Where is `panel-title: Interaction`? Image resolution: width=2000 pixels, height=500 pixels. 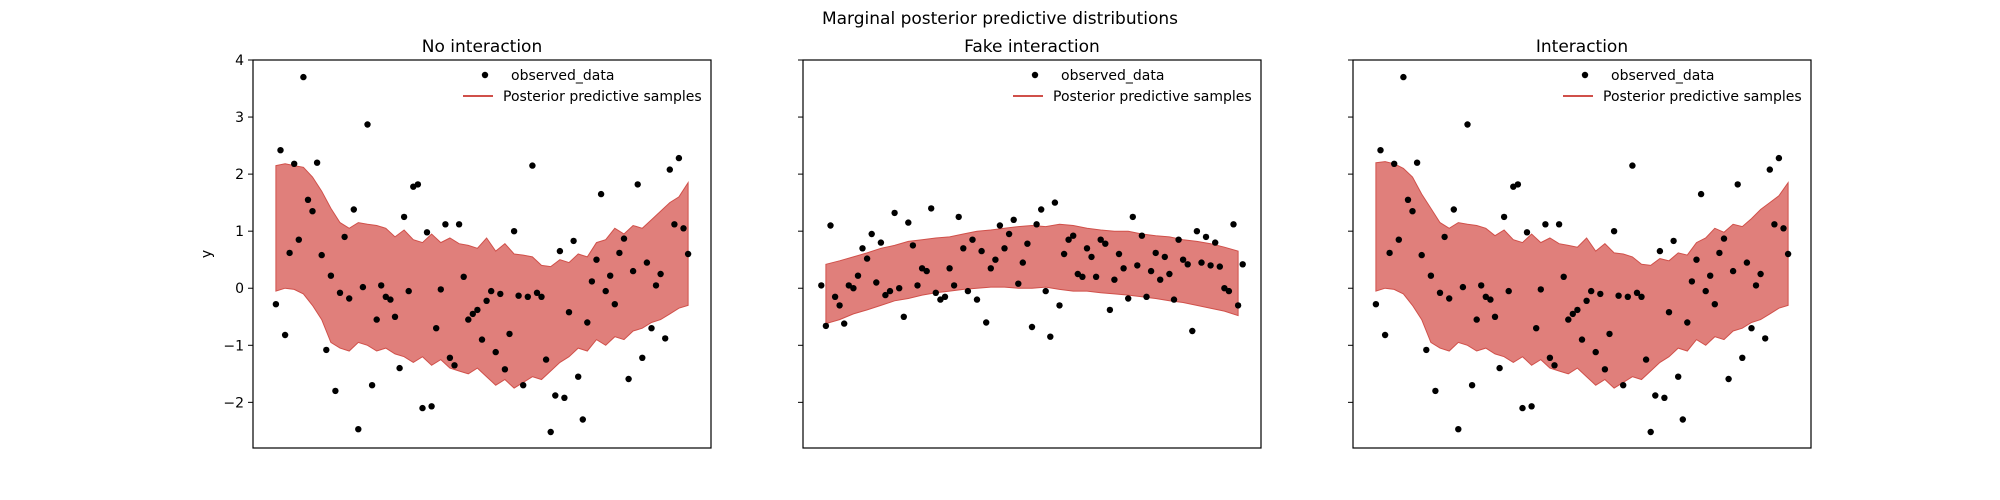
panel-title: Interaction is located at coordinates (1582, 47).